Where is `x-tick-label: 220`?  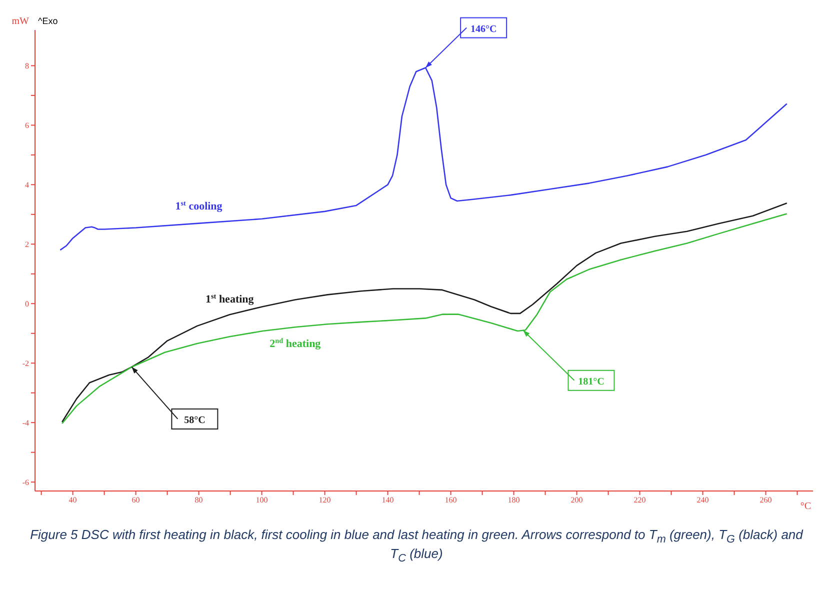
x-tick-label: 220 is located at coordinates (640, 500).